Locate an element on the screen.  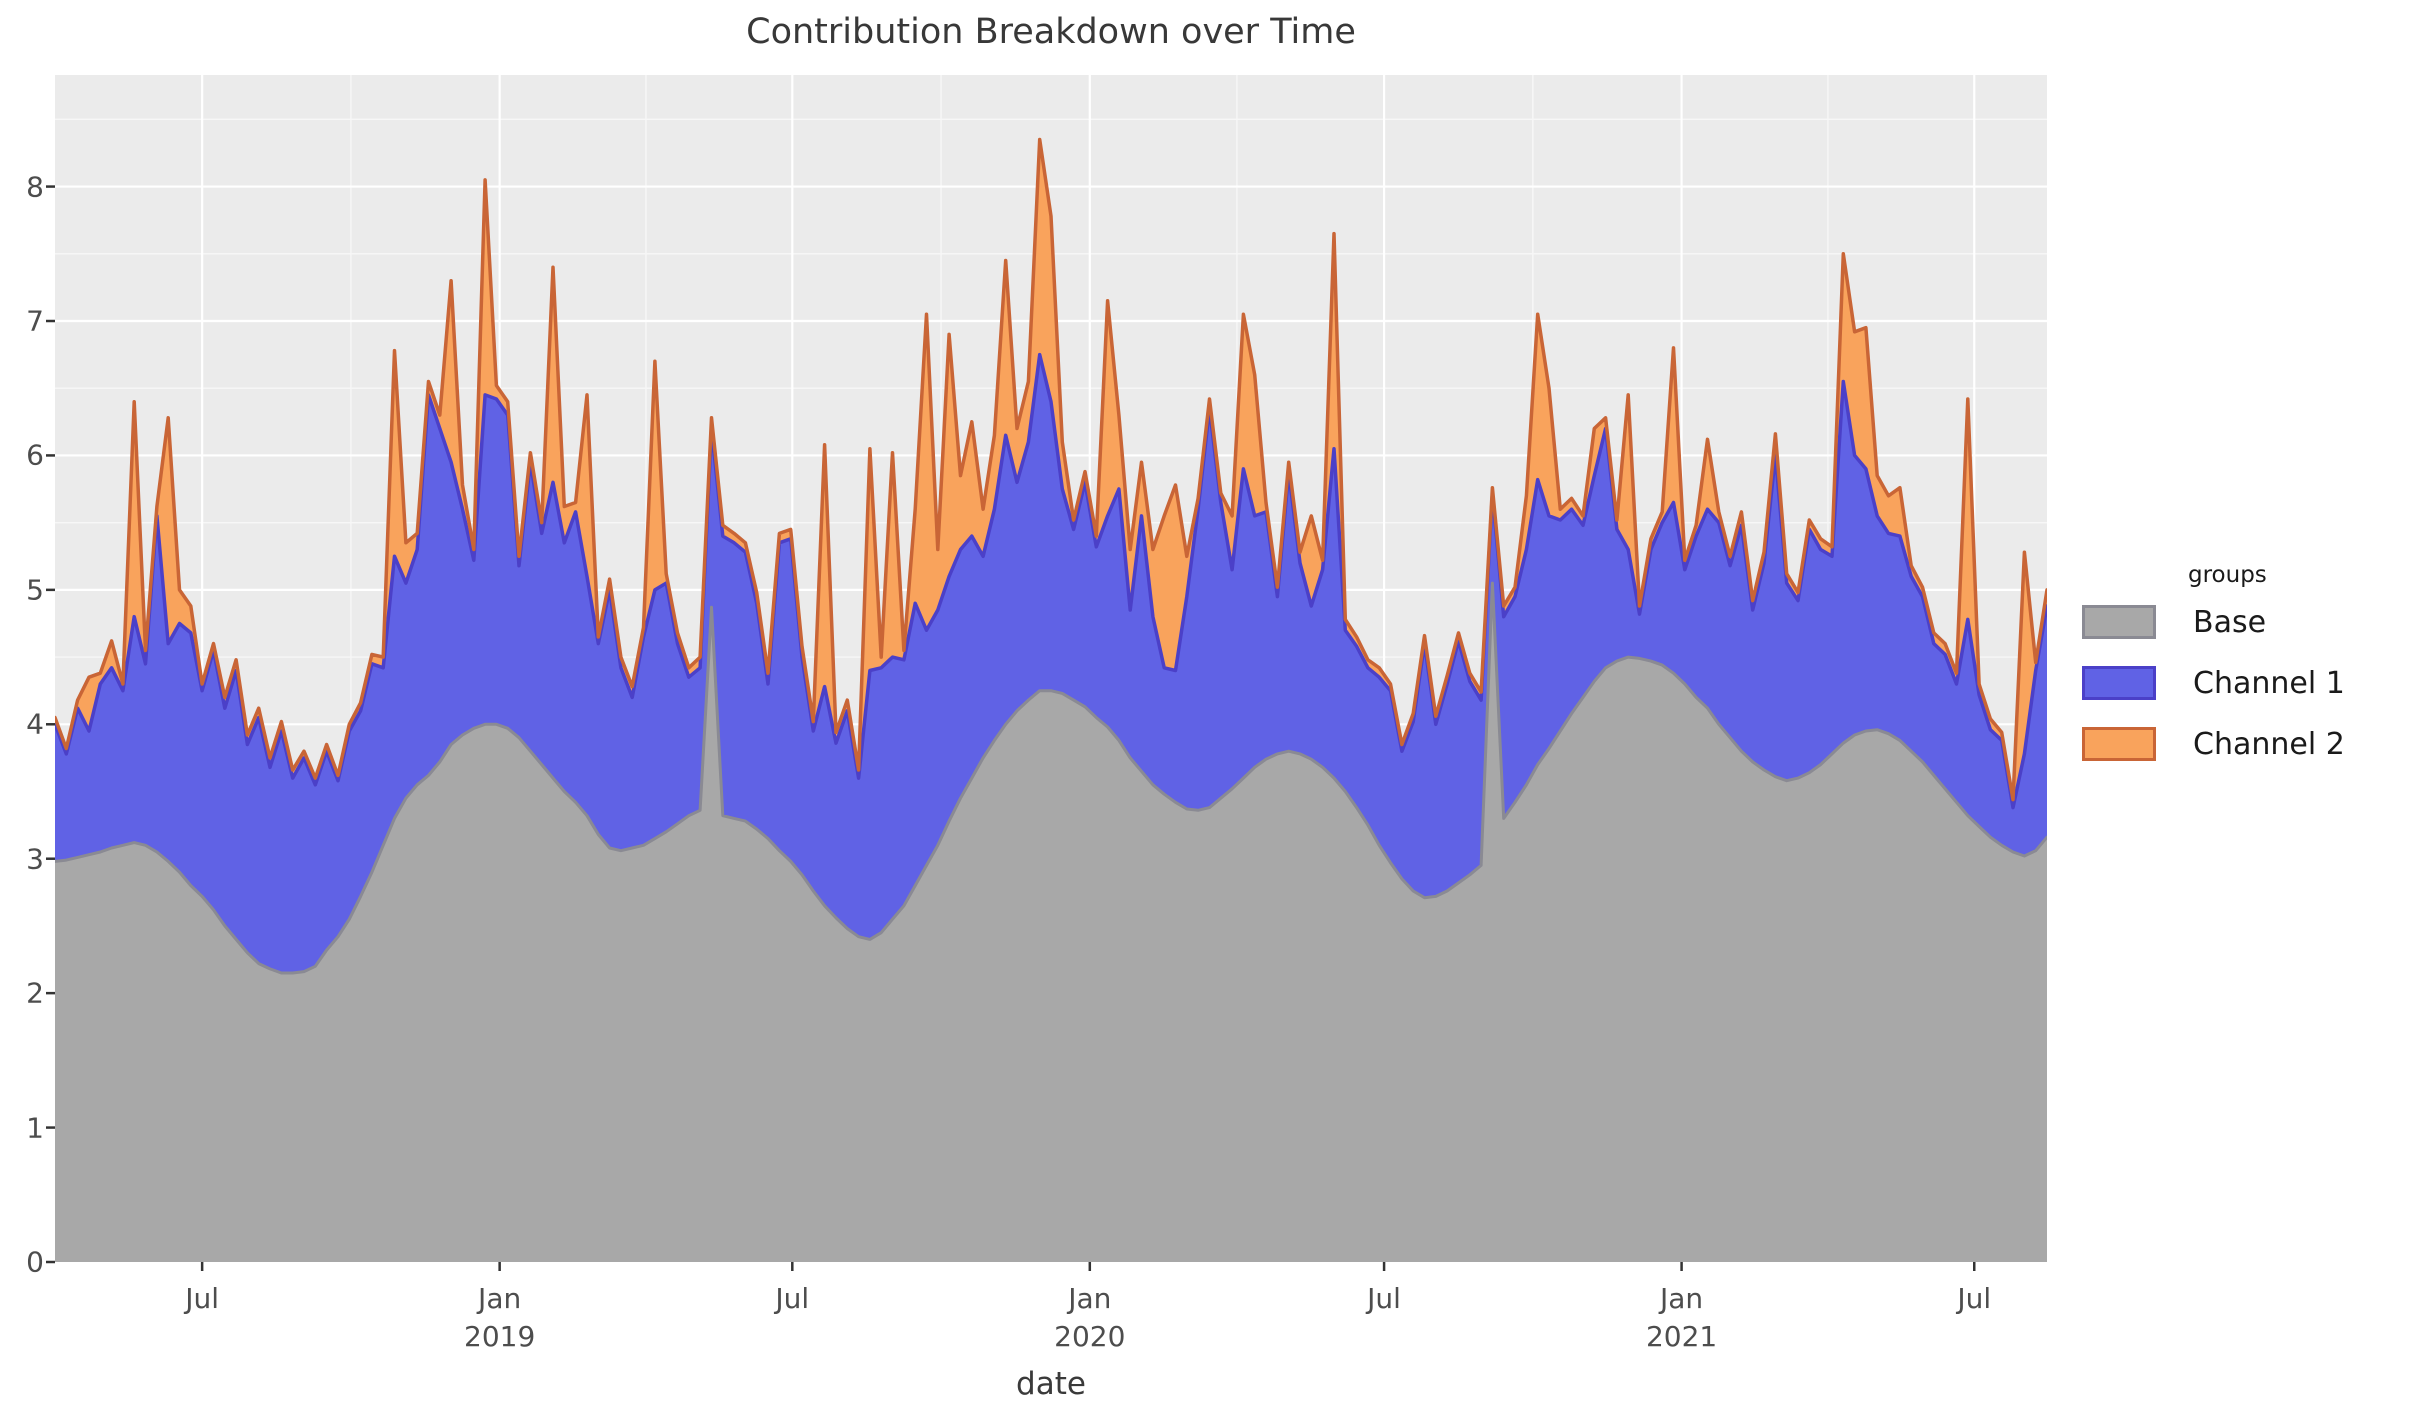
legend-title: groups is located at coordinates (2227, 575).